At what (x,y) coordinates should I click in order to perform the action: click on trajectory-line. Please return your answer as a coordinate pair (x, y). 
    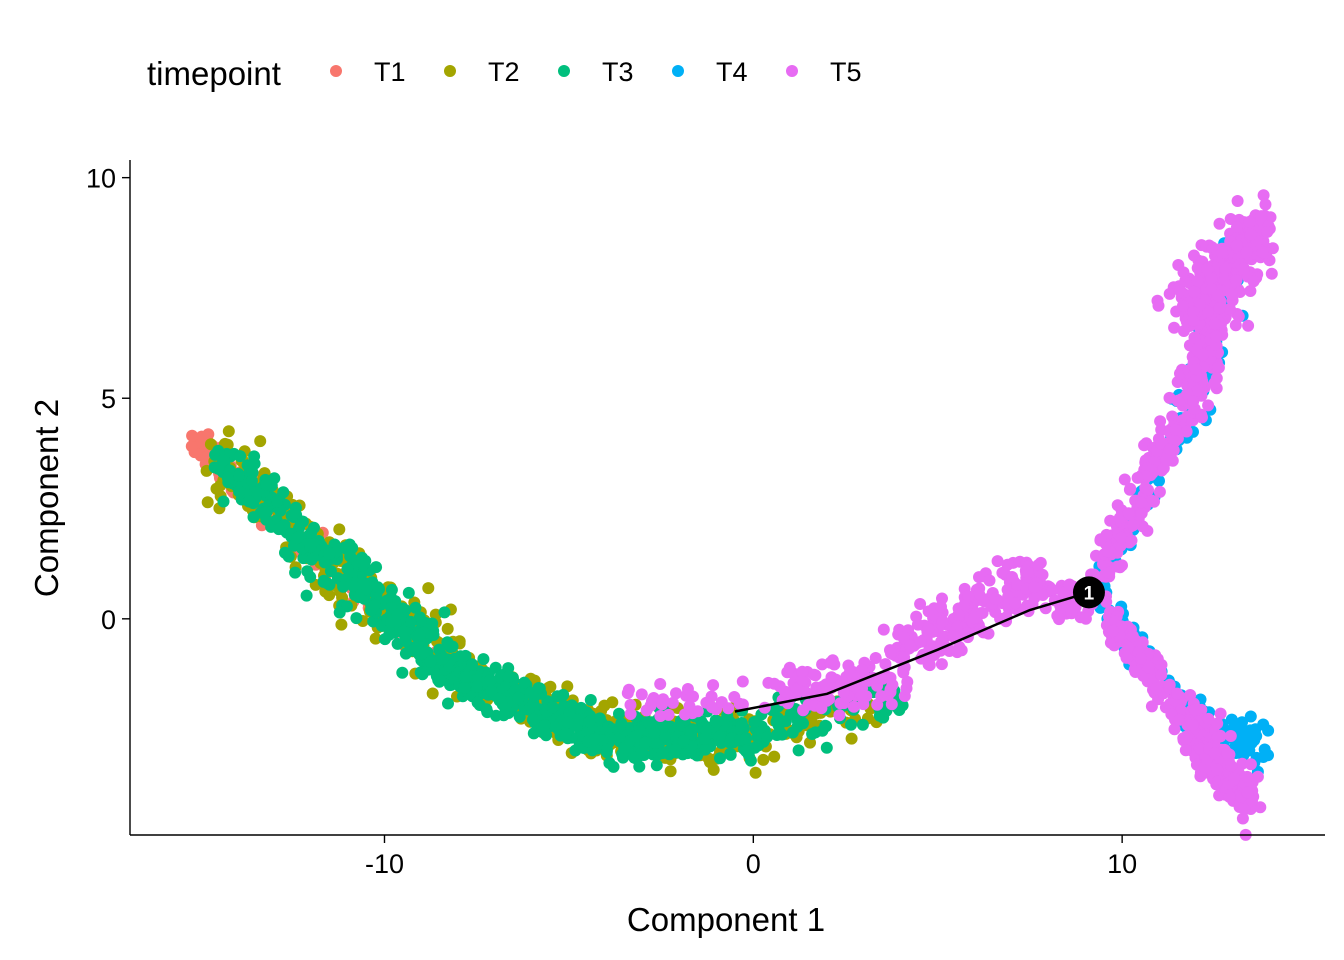
    Looking at the image, I should click on (912, 652).